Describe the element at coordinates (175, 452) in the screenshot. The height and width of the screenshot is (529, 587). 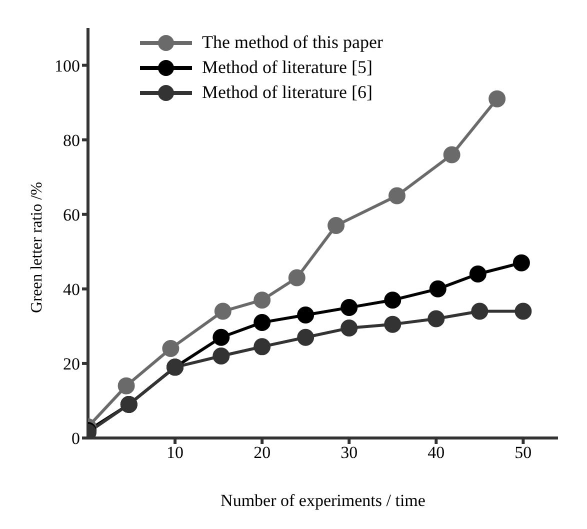
I see `x-tick-label: 10` at that location.